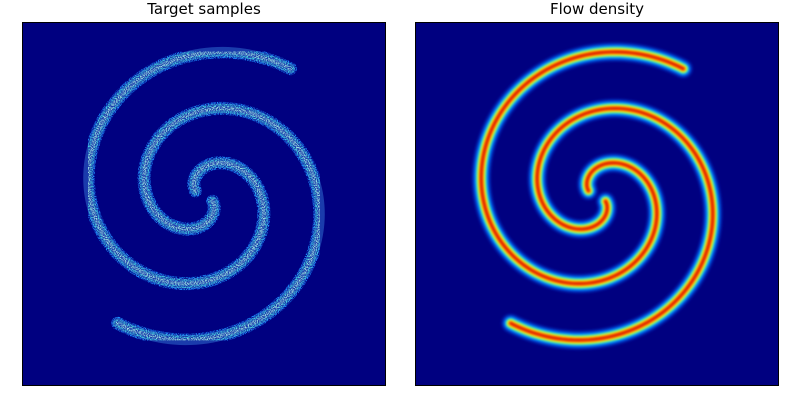 The image size is (800, 400). Describe the element at coordinates (204, 9) in the screenshot. I see `panel-title-target-samples: Target samples` at that location.